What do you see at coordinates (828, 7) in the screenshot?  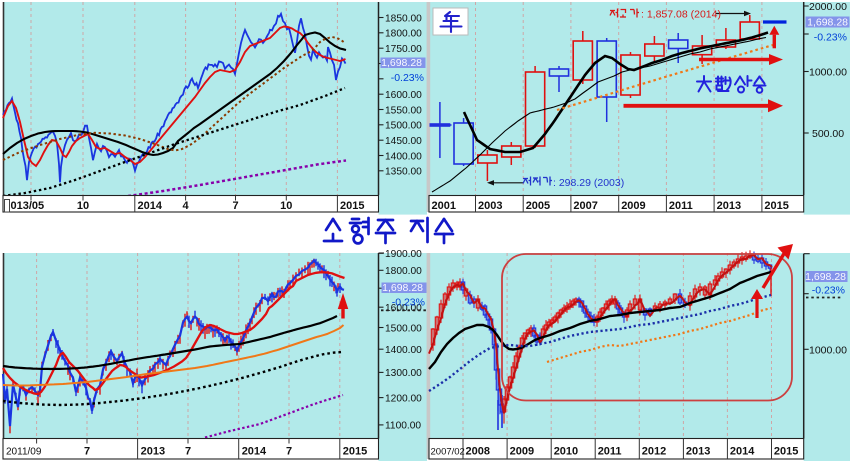 I see `svg-text: 2000.00` at bounding box center [828, 7].